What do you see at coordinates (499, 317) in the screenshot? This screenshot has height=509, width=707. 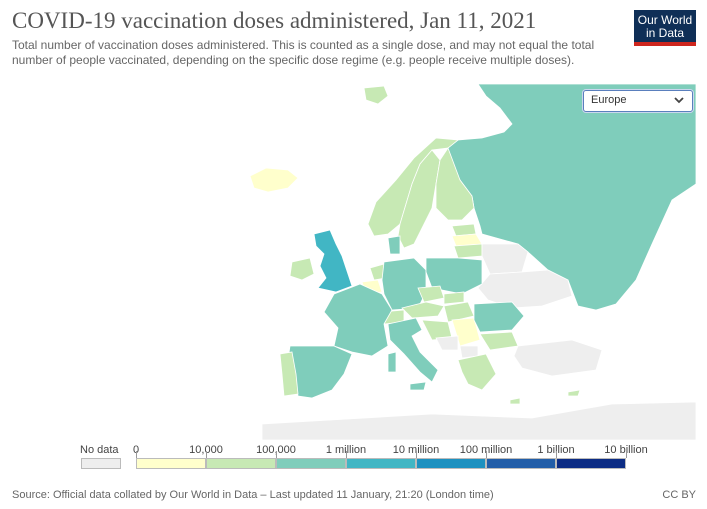 I see `country-romania` at bounding box center [499, 317].